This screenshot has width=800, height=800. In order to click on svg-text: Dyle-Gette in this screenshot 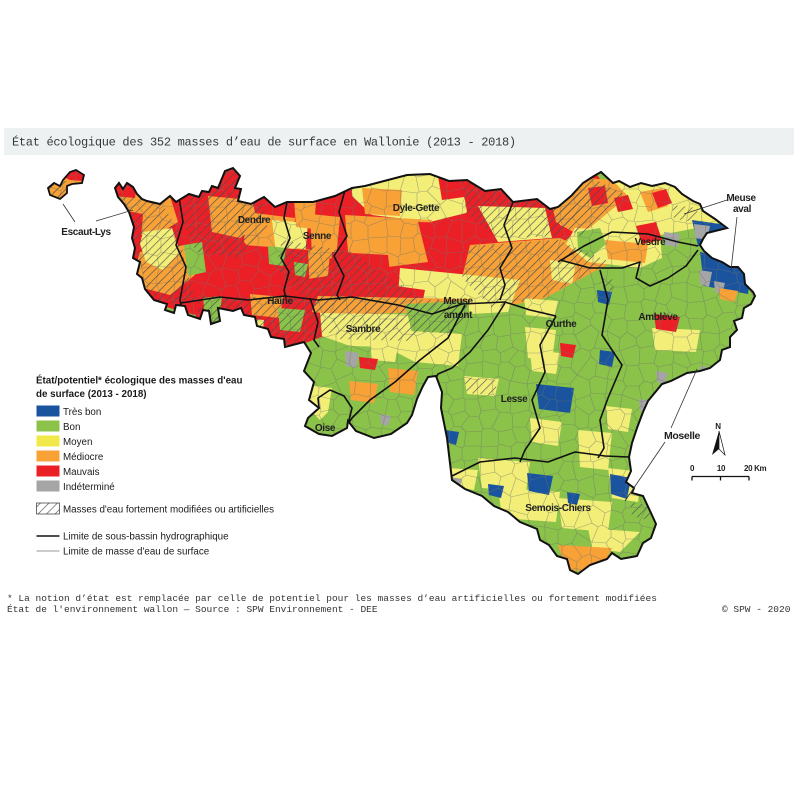, I will do `click(416, 208)`.